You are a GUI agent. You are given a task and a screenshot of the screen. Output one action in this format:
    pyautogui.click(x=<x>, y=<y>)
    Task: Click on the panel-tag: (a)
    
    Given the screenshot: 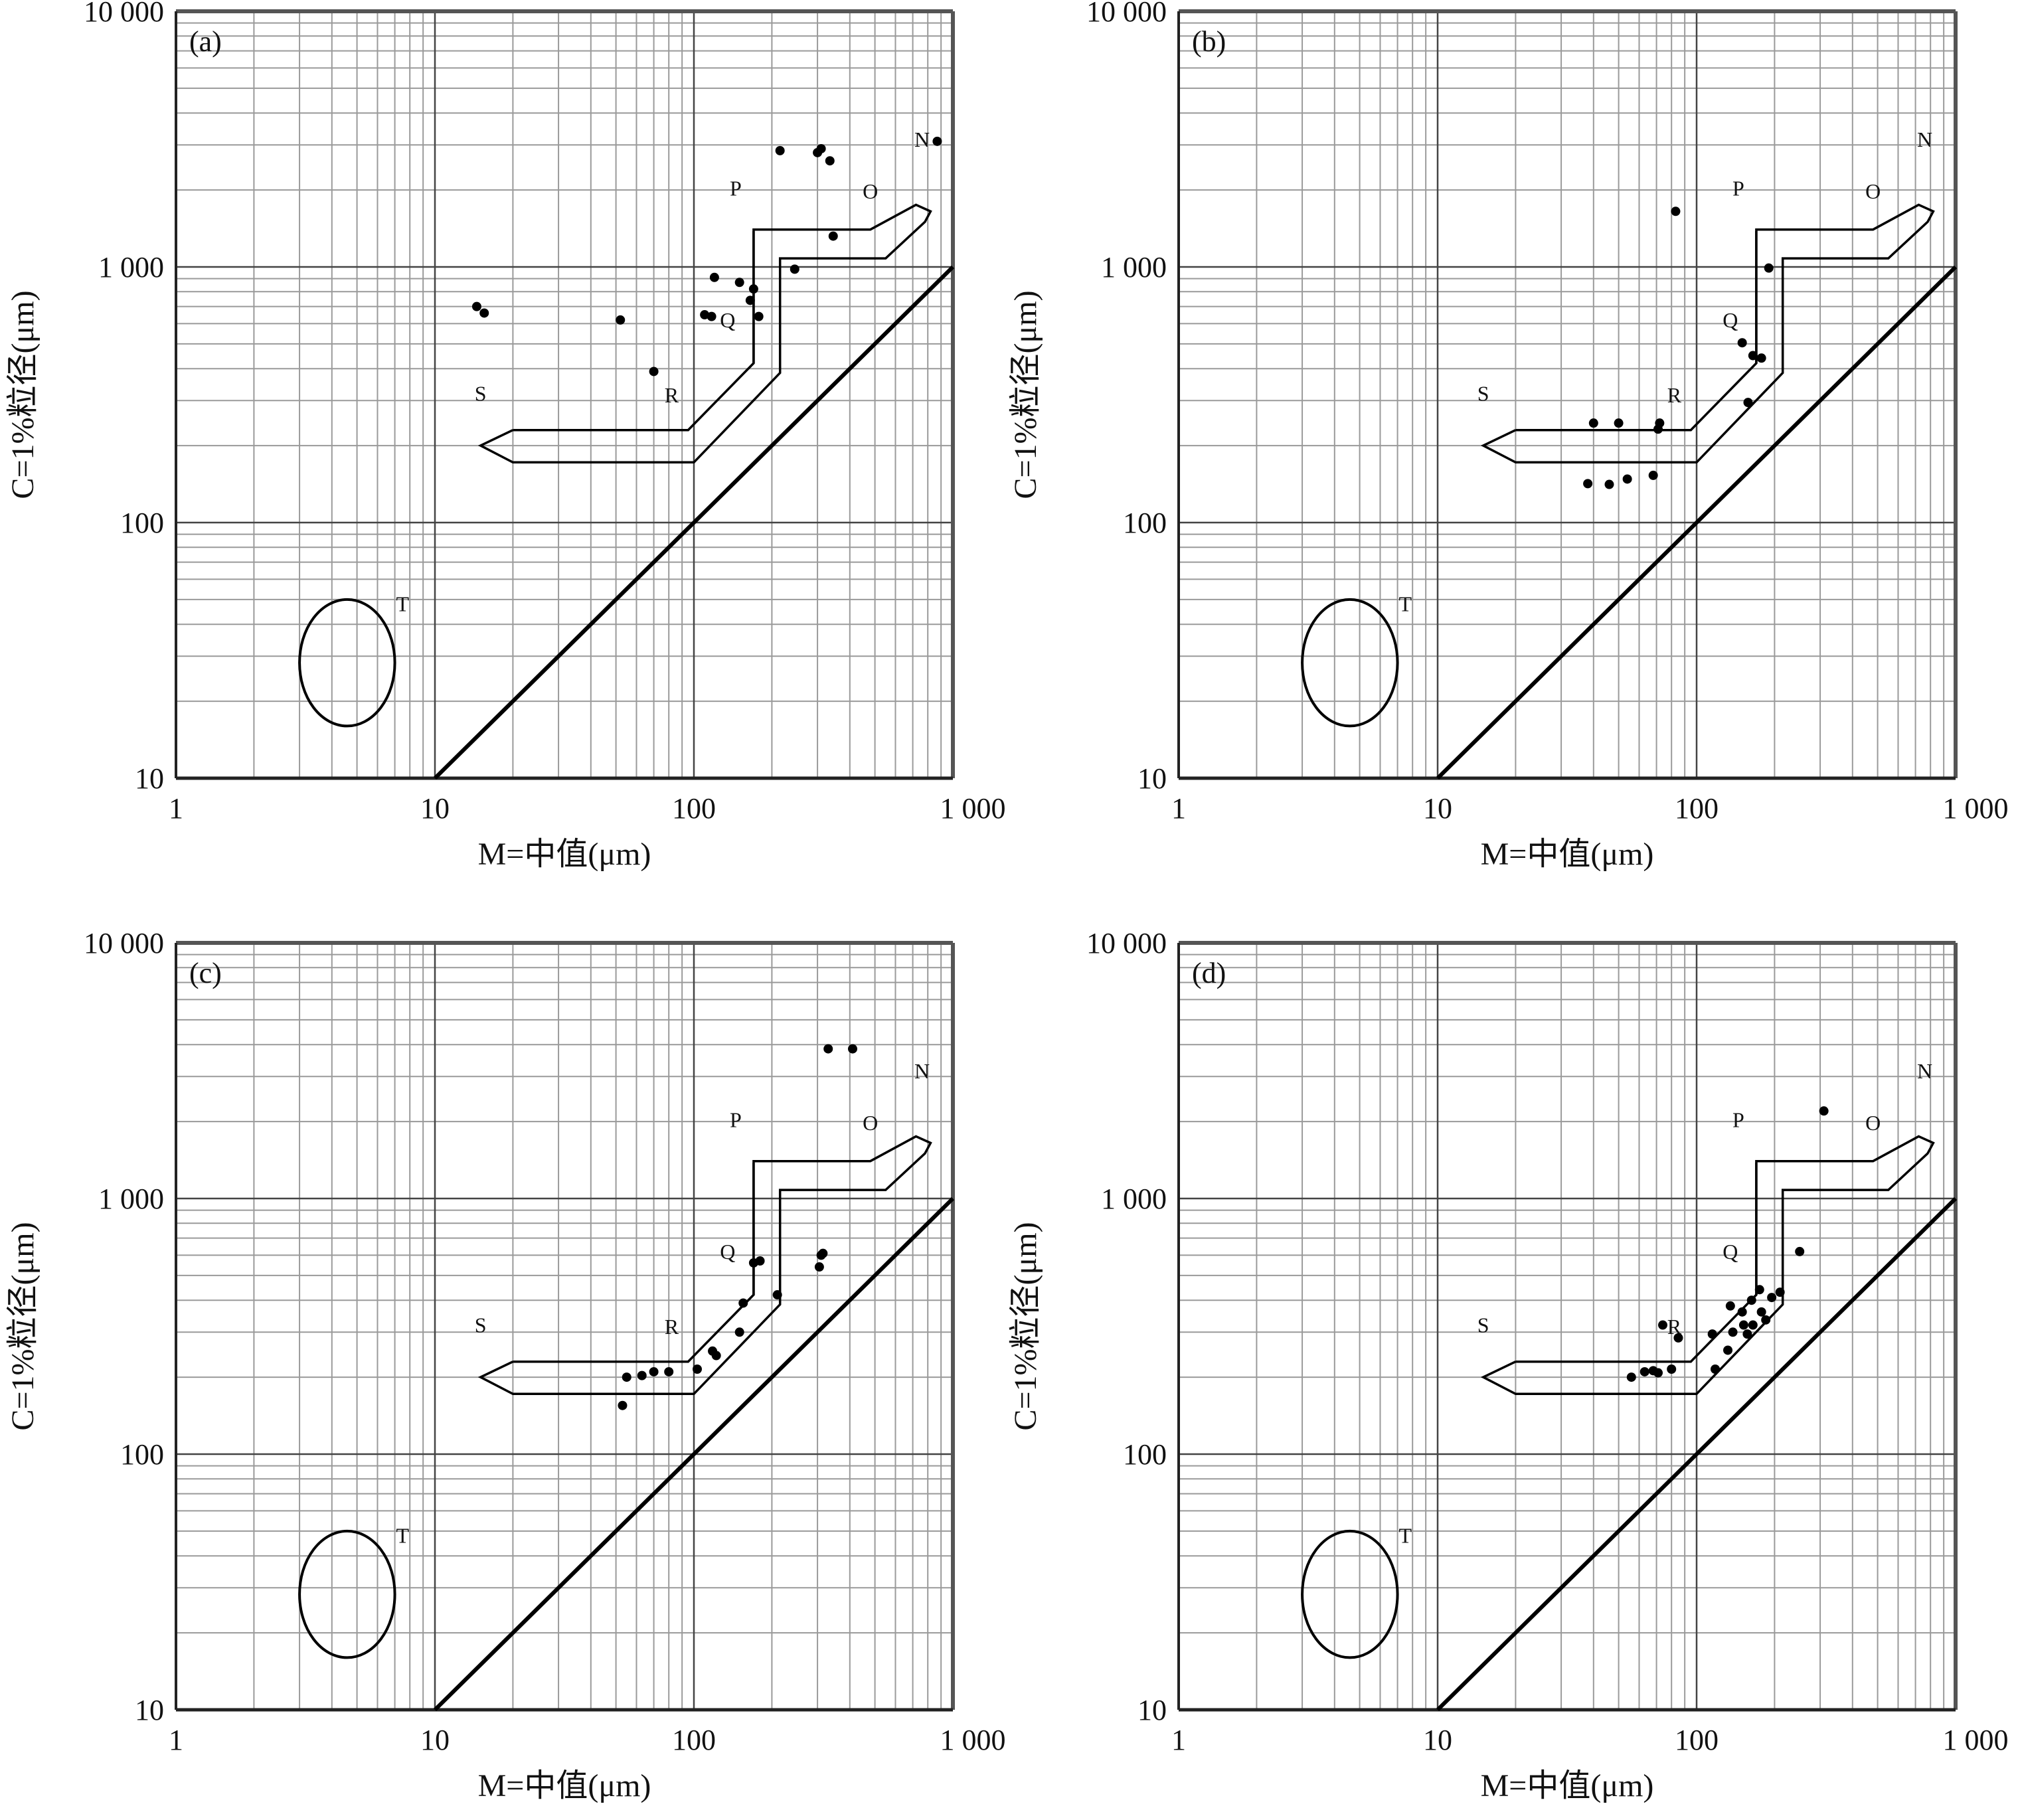 What is the action you would take?
    pyautogui.click(x=205, y=41)
    